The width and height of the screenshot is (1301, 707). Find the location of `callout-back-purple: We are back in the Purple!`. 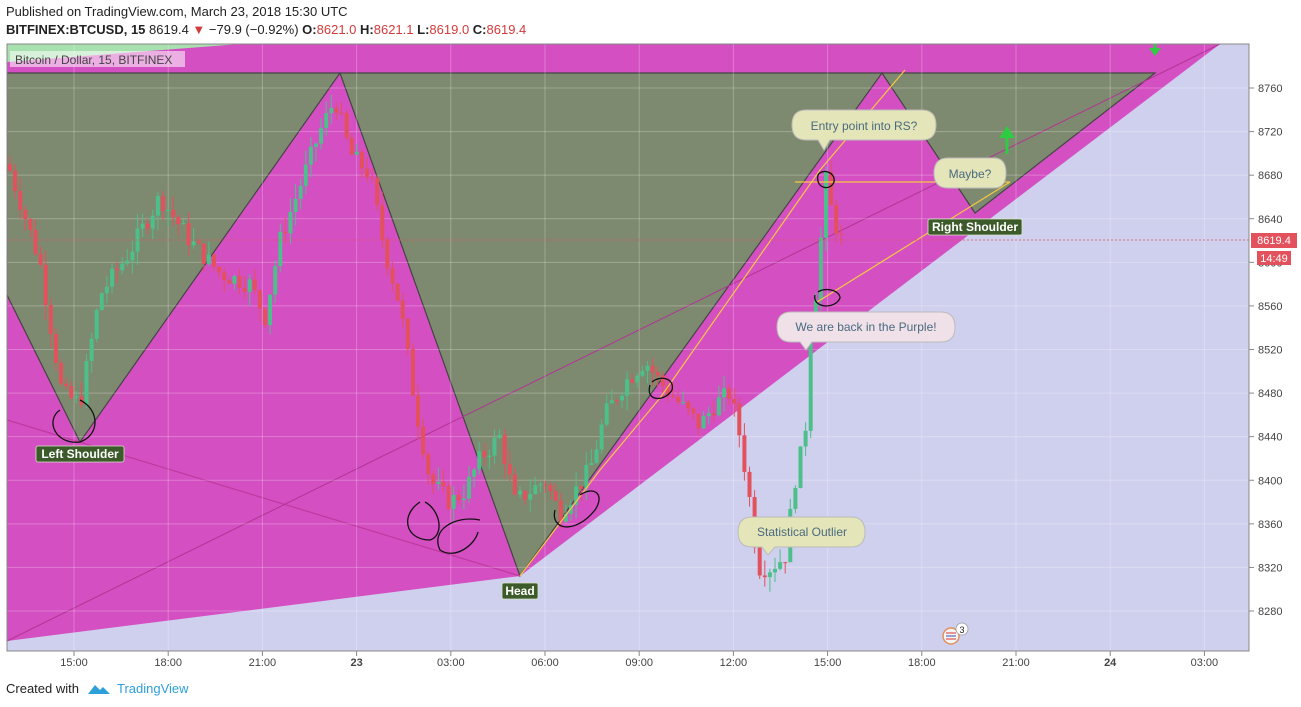

callout-back-purple: We are back in the Purple! is located at coordinates (866, 331).